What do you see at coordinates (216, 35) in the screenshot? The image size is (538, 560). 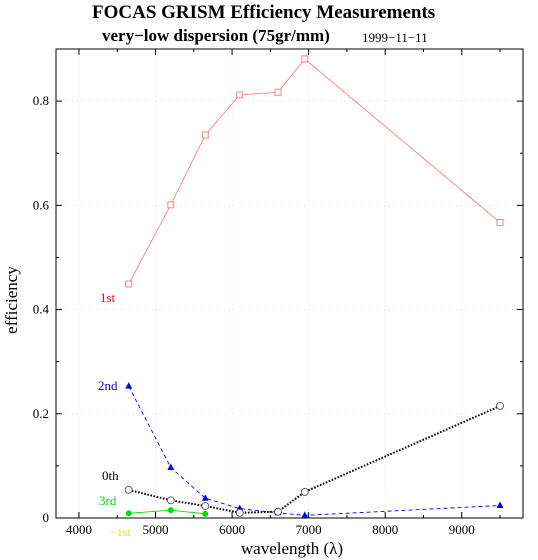 I see `chart-subtitle: very−low dispersion (75gr/mm)` at bounding box center [216, 35].